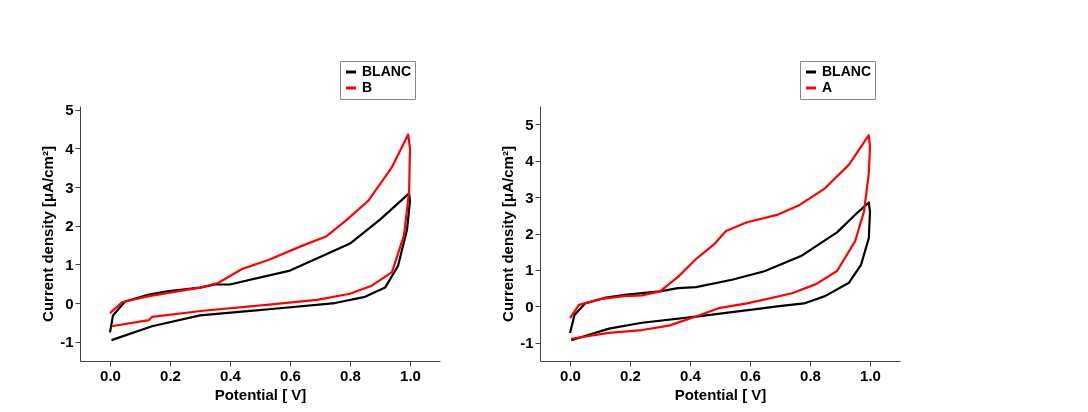 This screenshot has width=1088, height=412. What do you see at coordinates (367, 87) in the screenshot?
I see `legend-label: B` at bounding box center [367, 87].